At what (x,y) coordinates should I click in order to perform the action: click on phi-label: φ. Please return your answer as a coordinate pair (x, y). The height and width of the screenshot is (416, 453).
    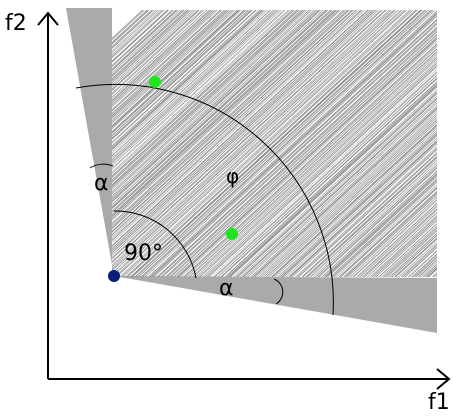
    Looking at the image, I should click on (232, 176).